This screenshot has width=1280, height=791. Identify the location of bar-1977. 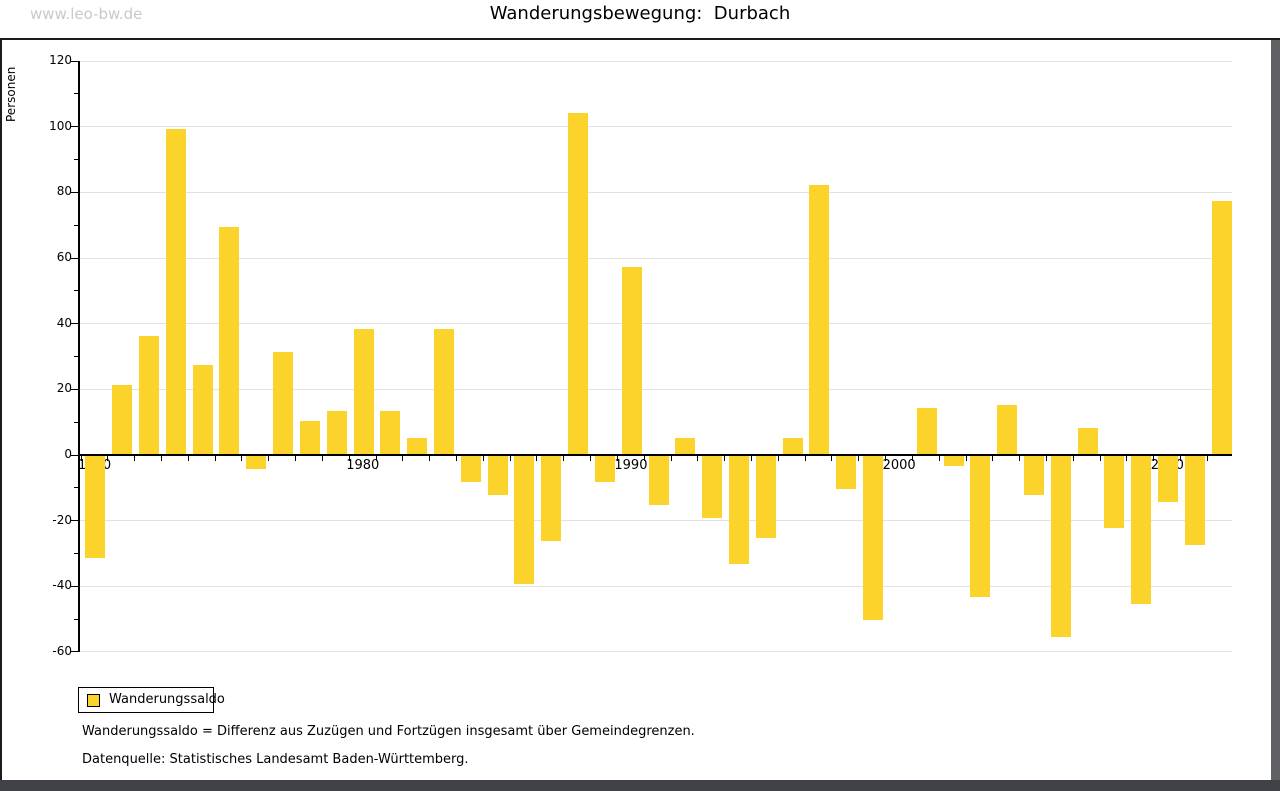
(283, 403).